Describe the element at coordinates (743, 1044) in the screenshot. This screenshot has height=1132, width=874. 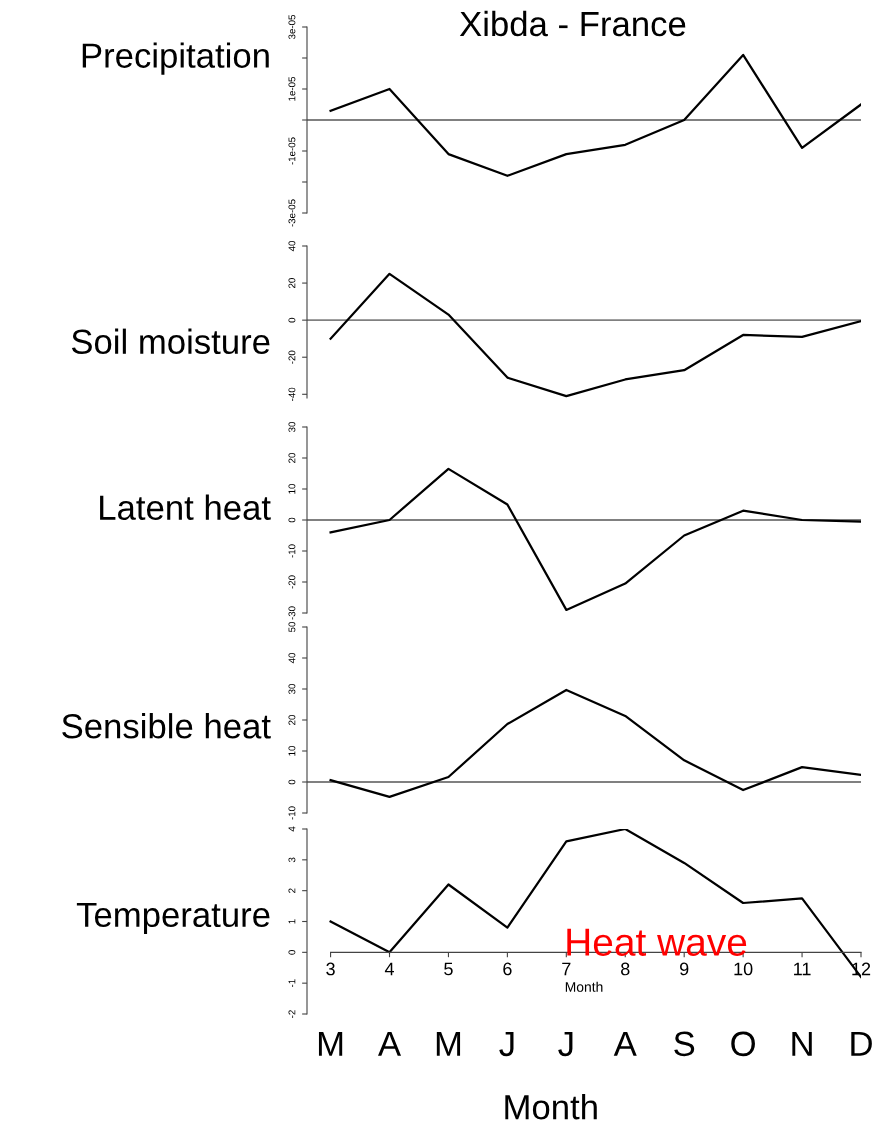
I see `text: O` at that location.